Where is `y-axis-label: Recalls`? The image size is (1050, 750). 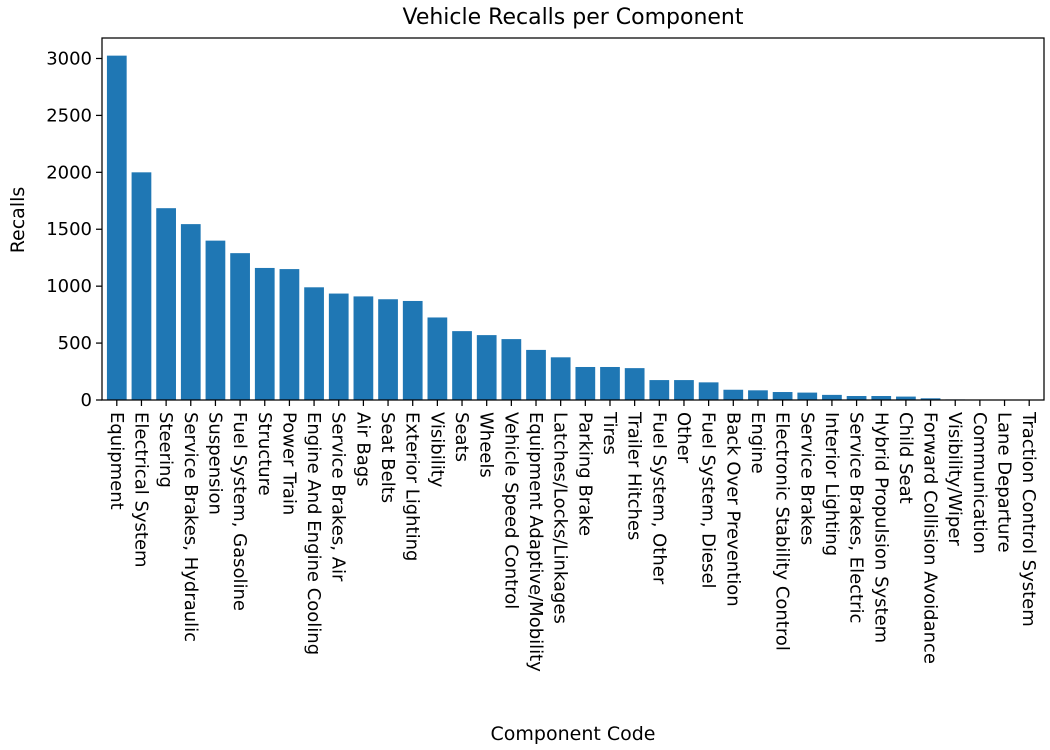
y-axis-label: Recalls is located at coordinates (18, 220).